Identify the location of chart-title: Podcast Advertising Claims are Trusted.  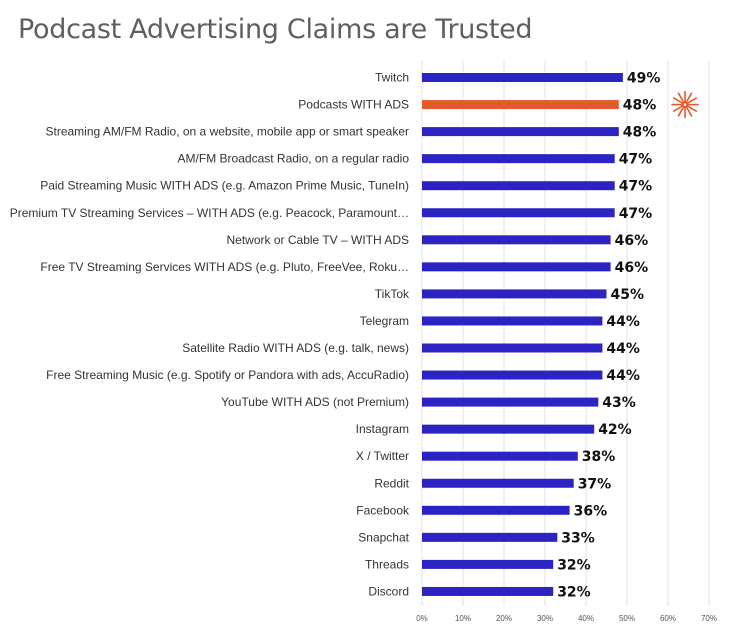
(275, 29).